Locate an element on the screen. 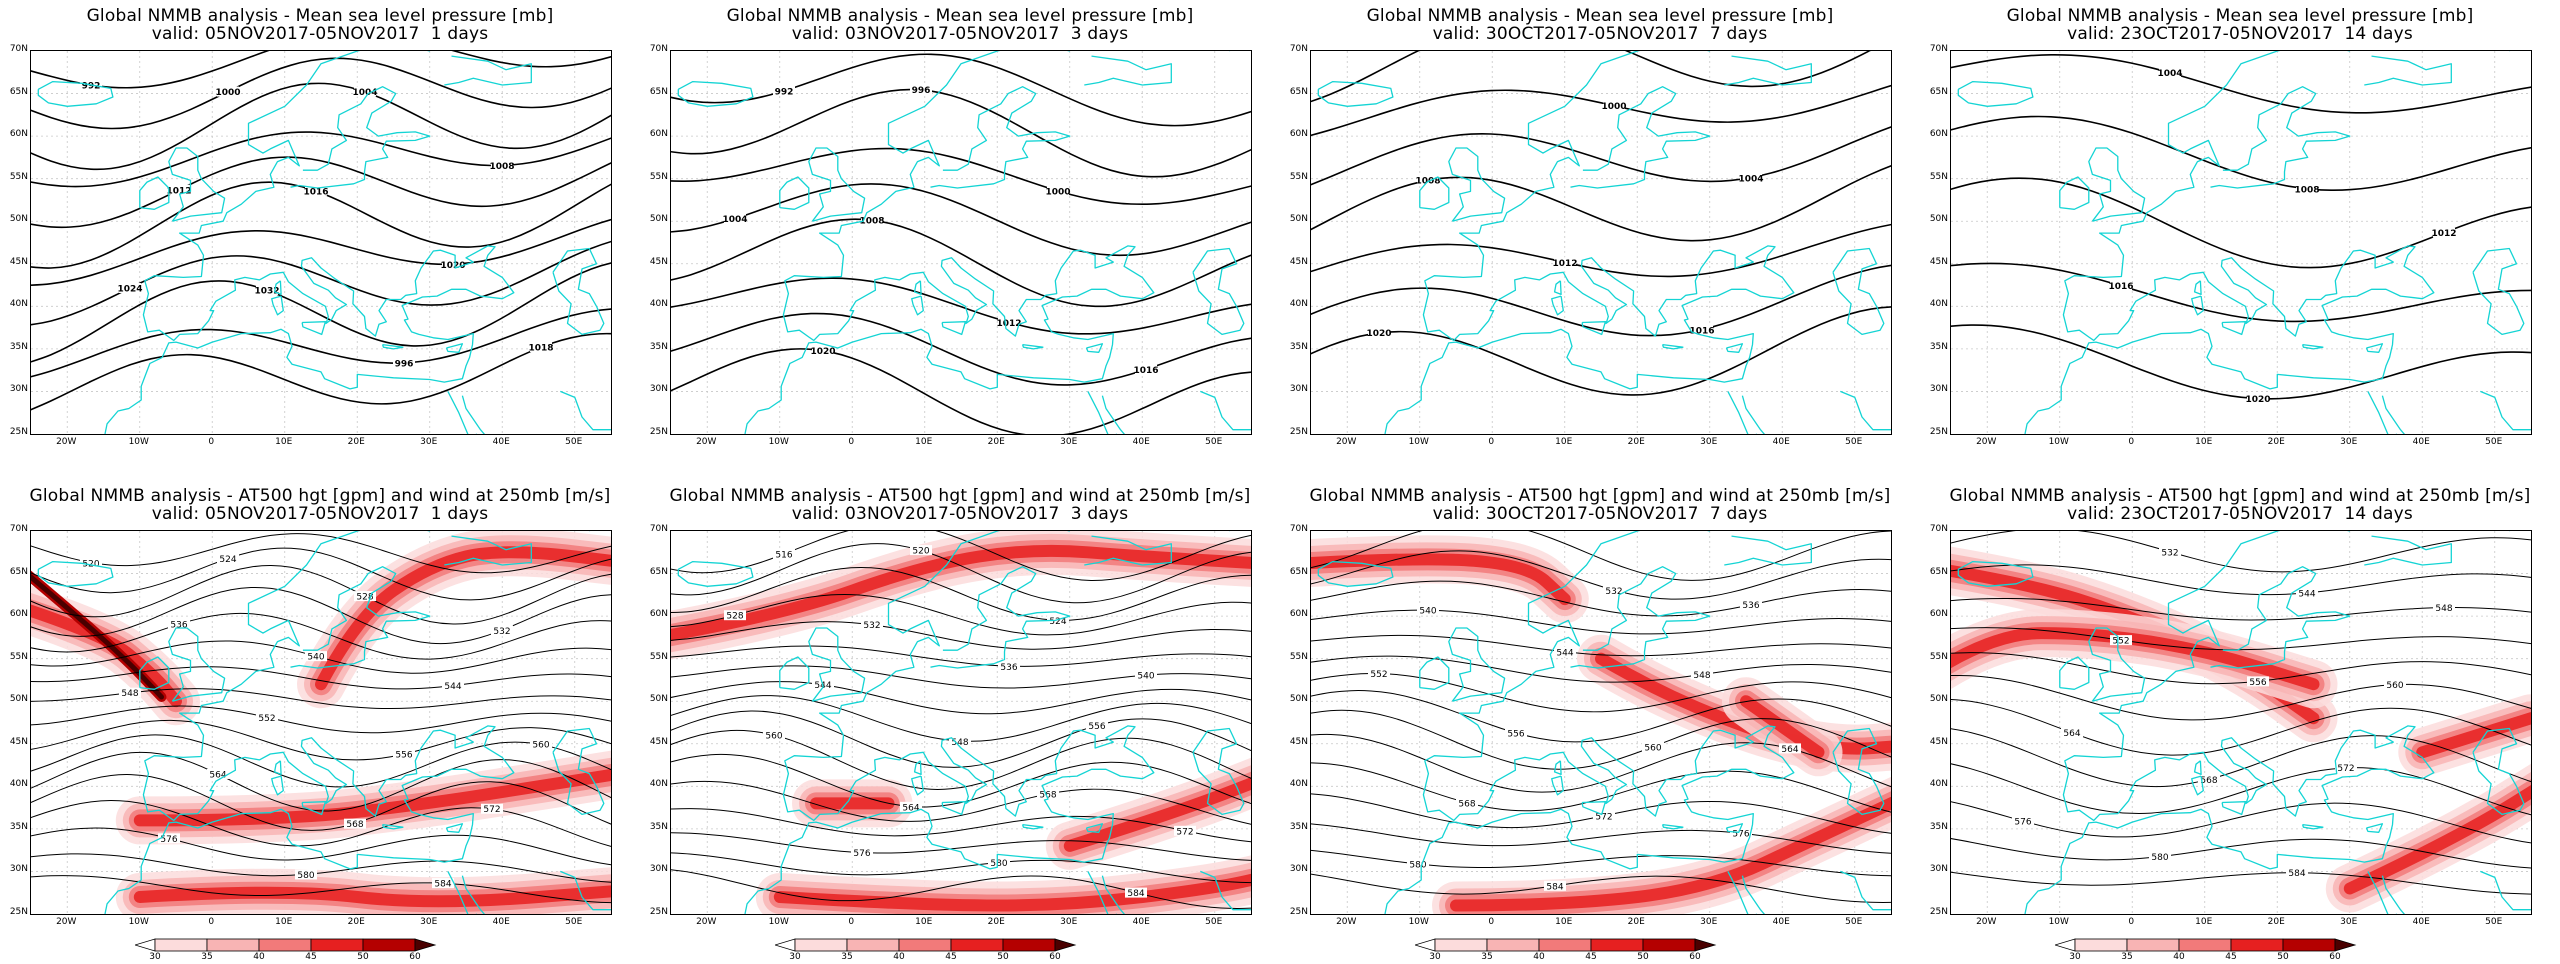 The image size is (2560, 964). contour-label: 1008 is located at coordinates (871, 221).